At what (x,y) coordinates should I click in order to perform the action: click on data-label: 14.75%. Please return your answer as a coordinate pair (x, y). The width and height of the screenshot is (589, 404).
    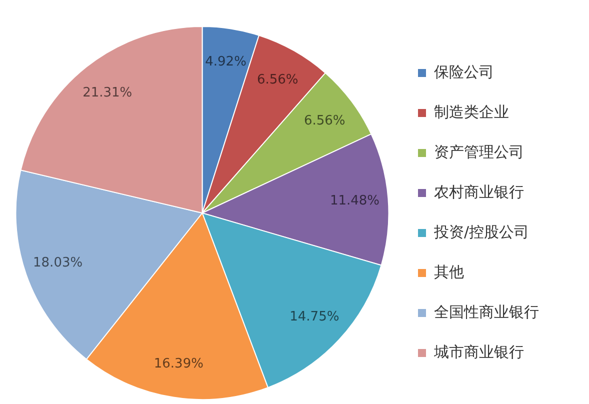
    Looking at the image, I should click on (315, 316).